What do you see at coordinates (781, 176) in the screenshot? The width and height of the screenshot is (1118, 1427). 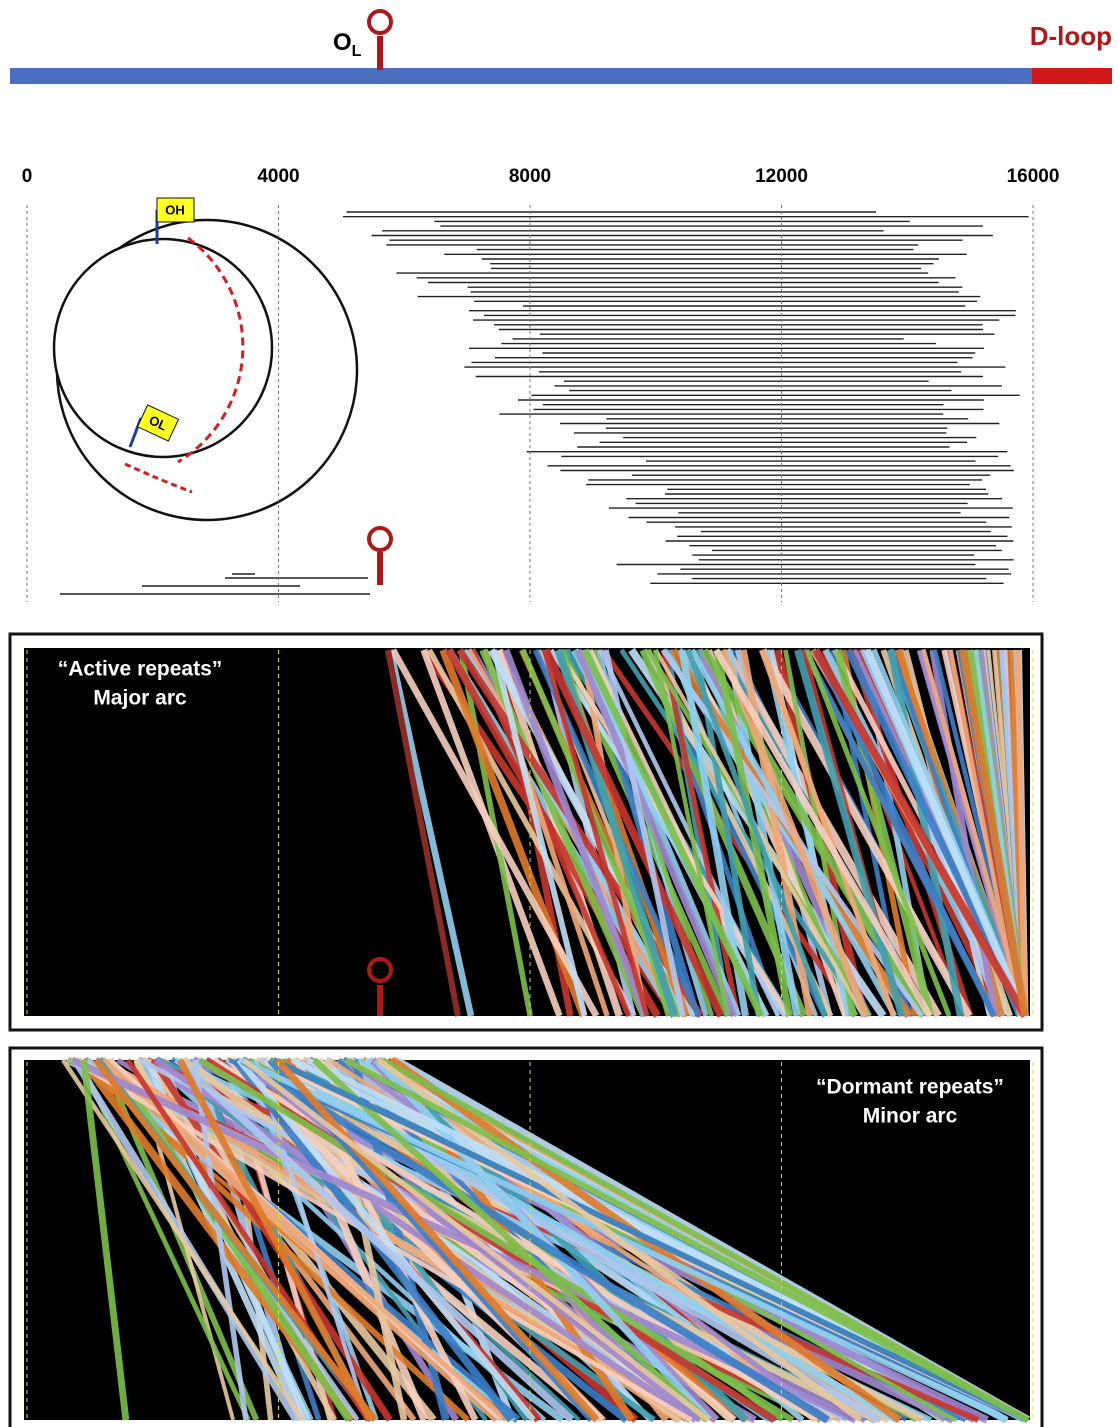 I see `tick-label: 12000` at bounding box center [781, 176].